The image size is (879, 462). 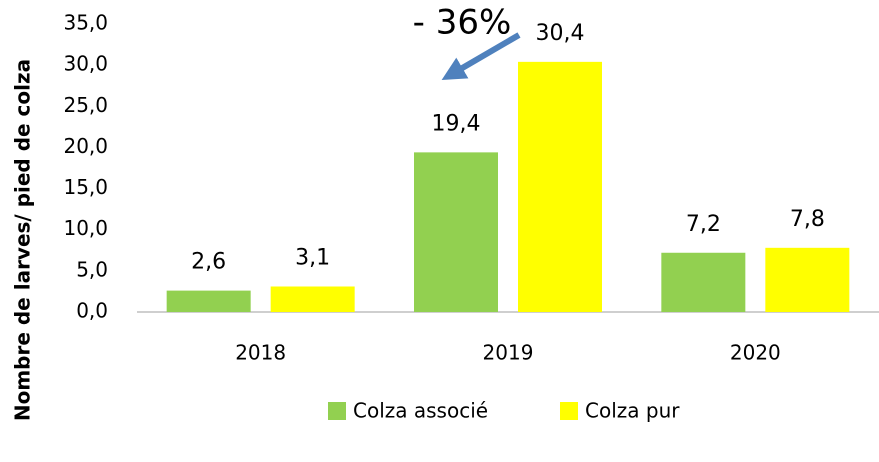 I want to click on x-tick-label: 2019, so click(x=508, y=353).